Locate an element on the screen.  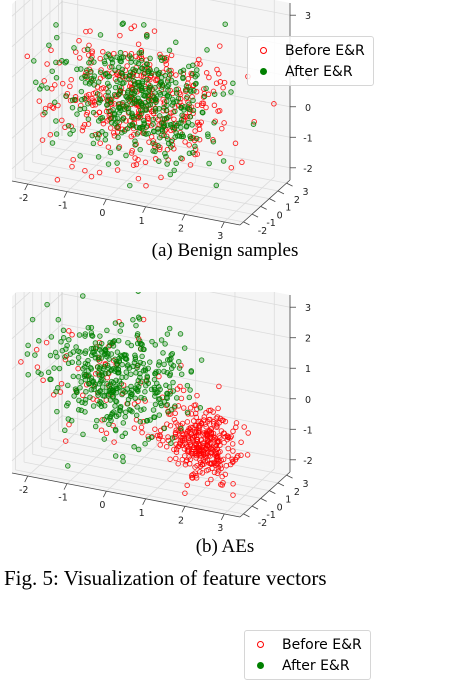
z-tick-label: -1 is located at coordinates (307, 430).